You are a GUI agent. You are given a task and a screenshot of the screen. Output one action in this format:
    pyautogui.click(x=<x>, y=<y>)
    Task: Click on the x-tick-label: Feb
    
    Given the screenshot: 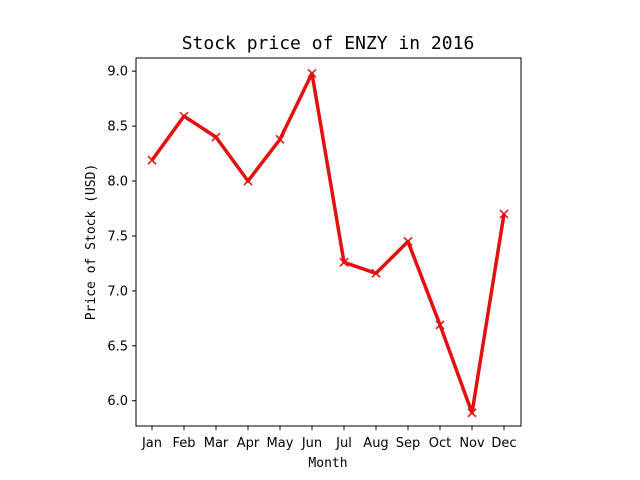 What is the action you would take?
    pyautogui.click(x=183, y=443)
    